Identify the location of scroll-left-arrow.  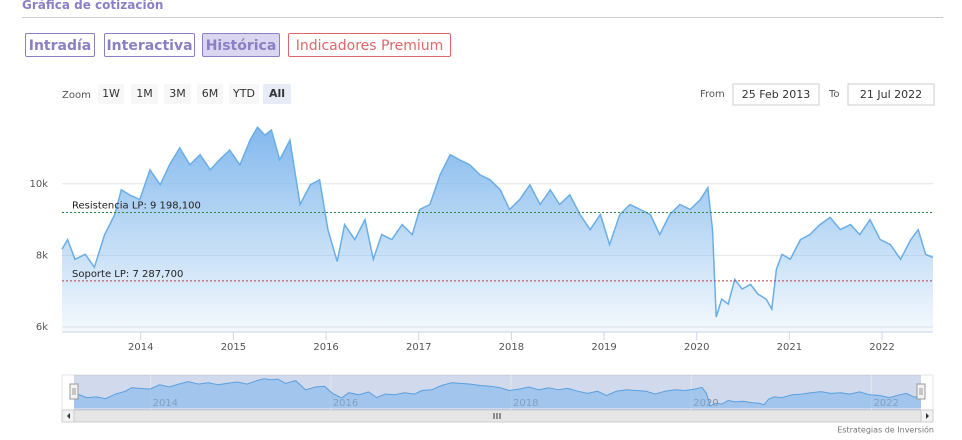
(68, 416).